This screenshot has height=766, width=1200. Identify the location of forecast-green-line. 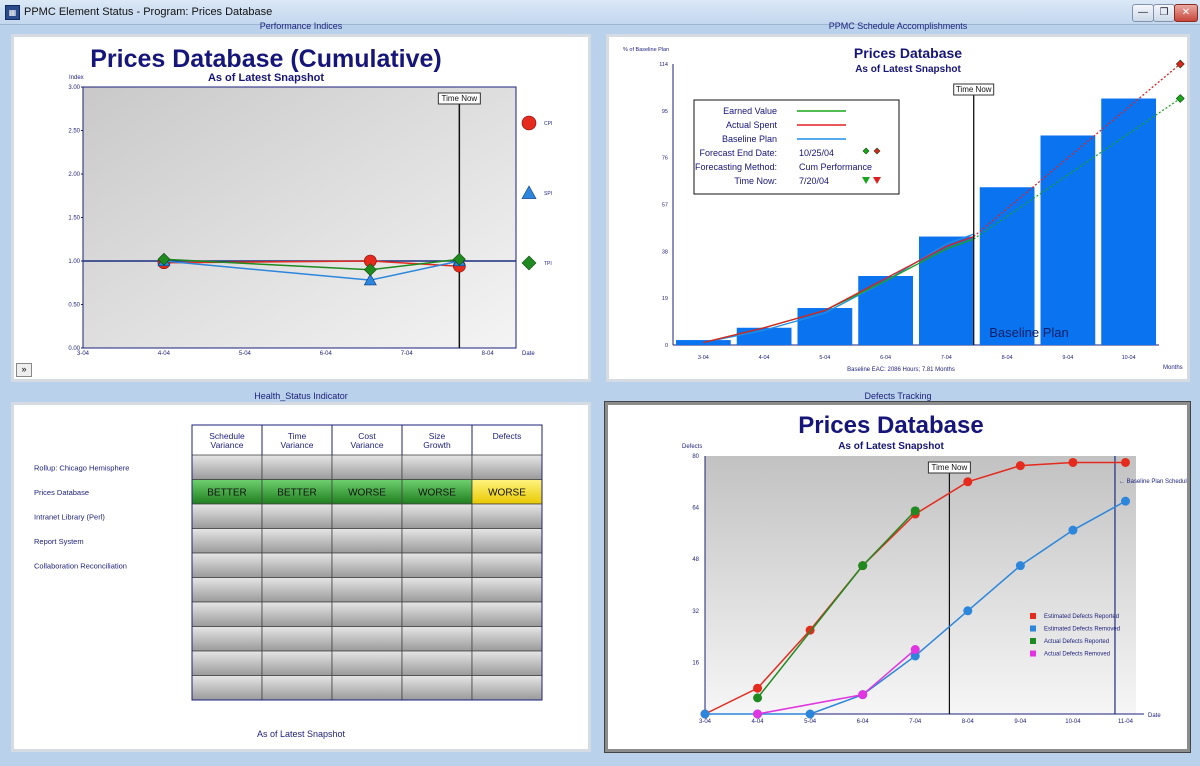
(1077, 168).